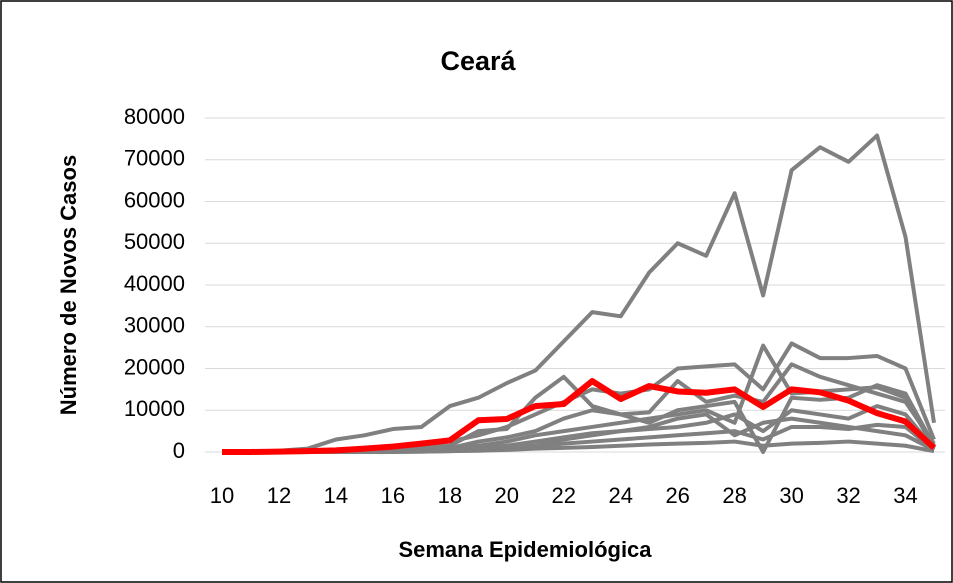  I want to click on x-tick-label: 14, so click(336, 495).